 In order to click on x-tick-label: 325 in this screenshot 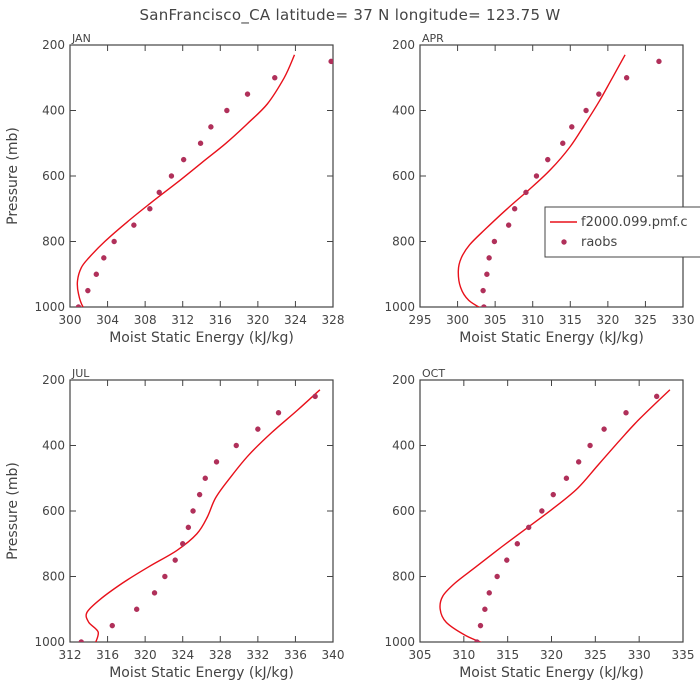, I will do `click(595, 655)`.